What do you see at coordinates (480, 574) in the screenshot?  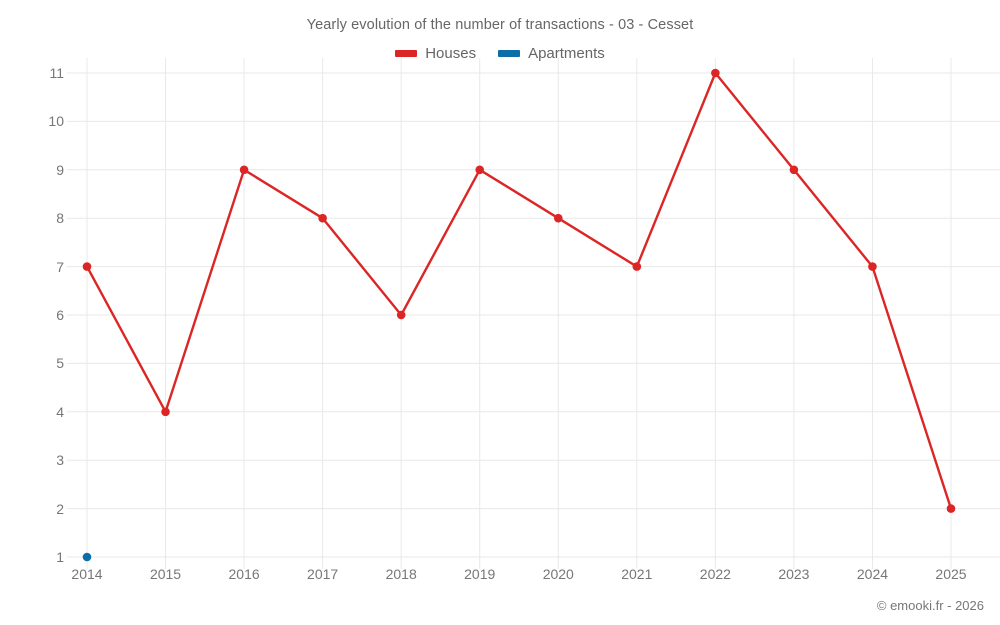 I see `x-axis-tick-2019: 2019` at bounding box center [480, 574].